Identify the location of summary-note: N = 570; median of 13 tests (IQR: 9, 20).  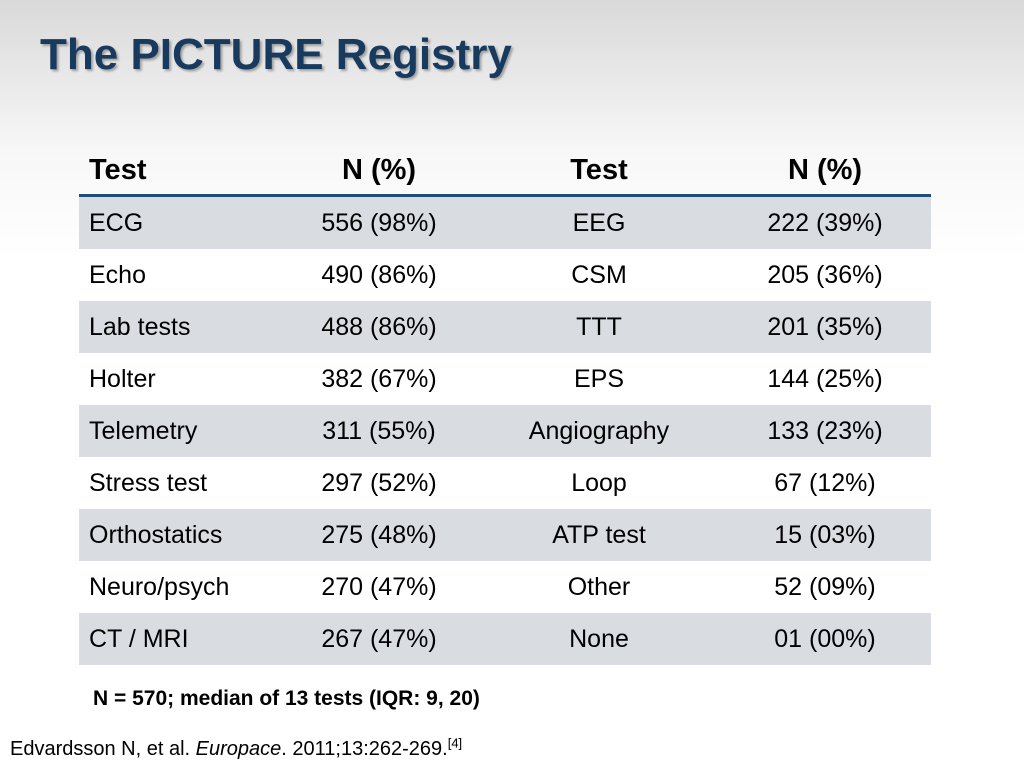
(286, 698).